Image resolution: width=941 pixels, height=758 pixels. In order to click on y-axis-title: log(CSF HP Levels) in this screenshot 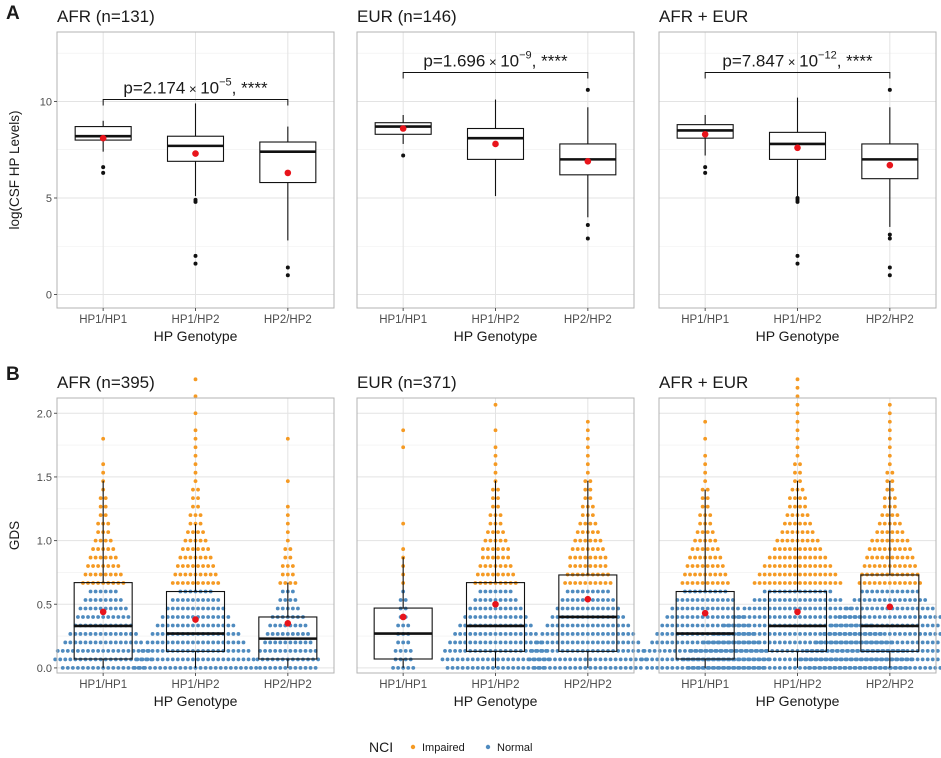, I will do `click(14, 169)`.